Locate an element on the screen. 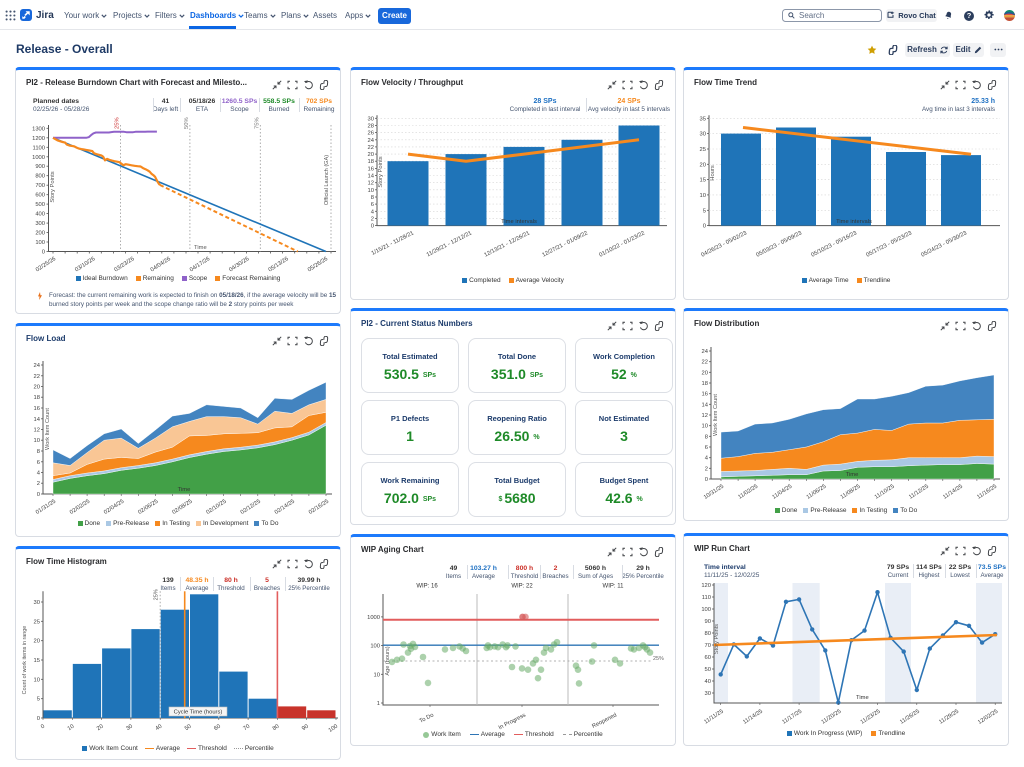  svg-text: 04/26/23 - 05/02/23 is located at coordinates (724, 244).